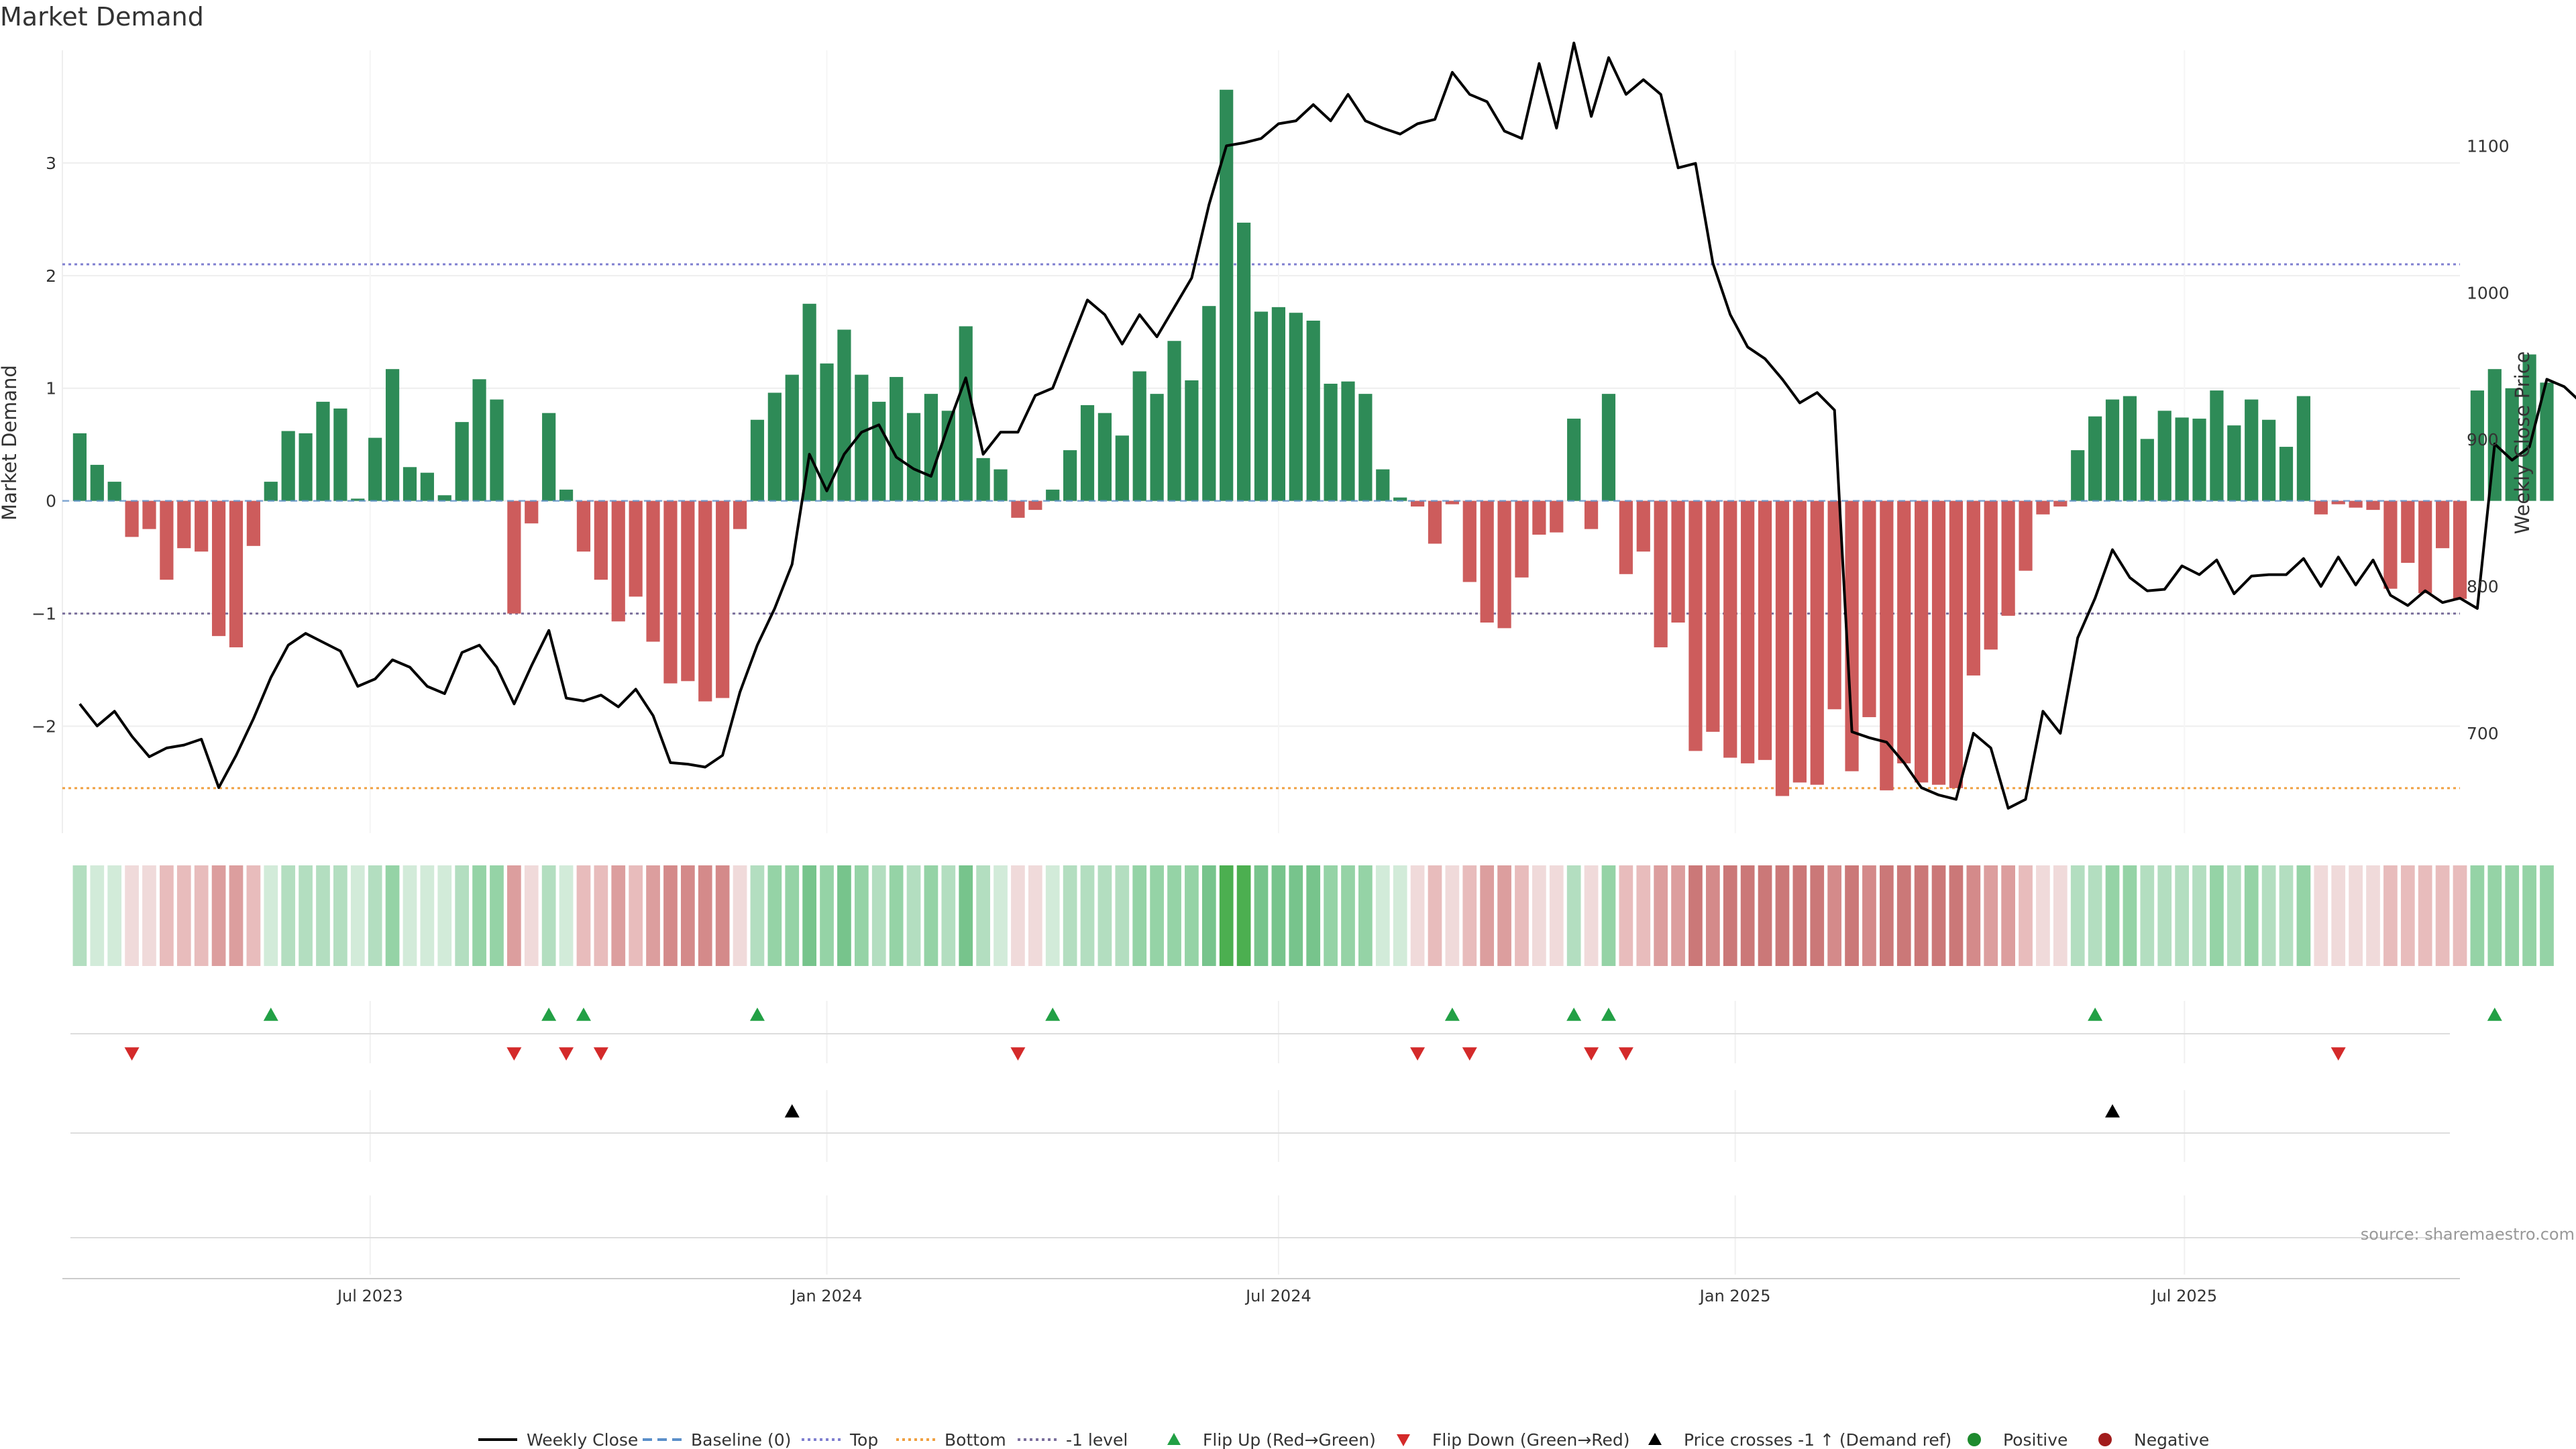 The width and height of the screenshot is (2576, 1449). I want to click on legend-item: Bottom, so click(951, 1439).